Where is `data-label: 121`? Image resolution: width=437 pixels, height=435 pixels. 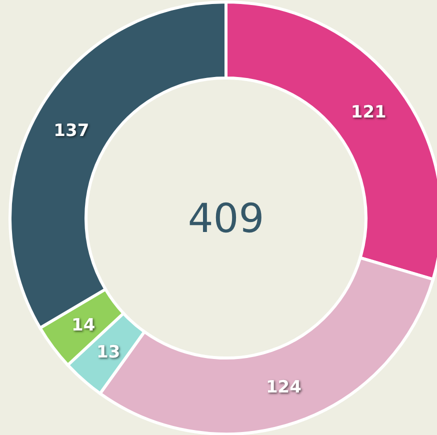
data-label: 121 is located at coordinates (368, 112).